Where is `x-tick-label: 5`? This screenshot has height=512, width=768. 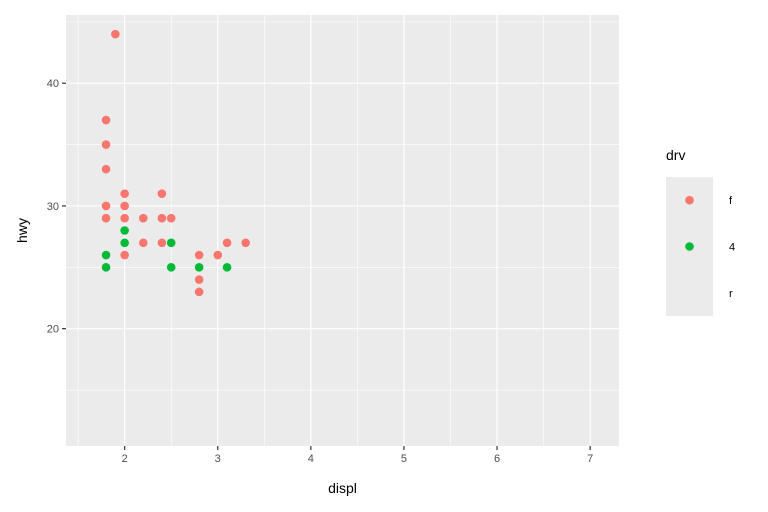 x-tick-label: 5 is located at coordinates (404, 459).